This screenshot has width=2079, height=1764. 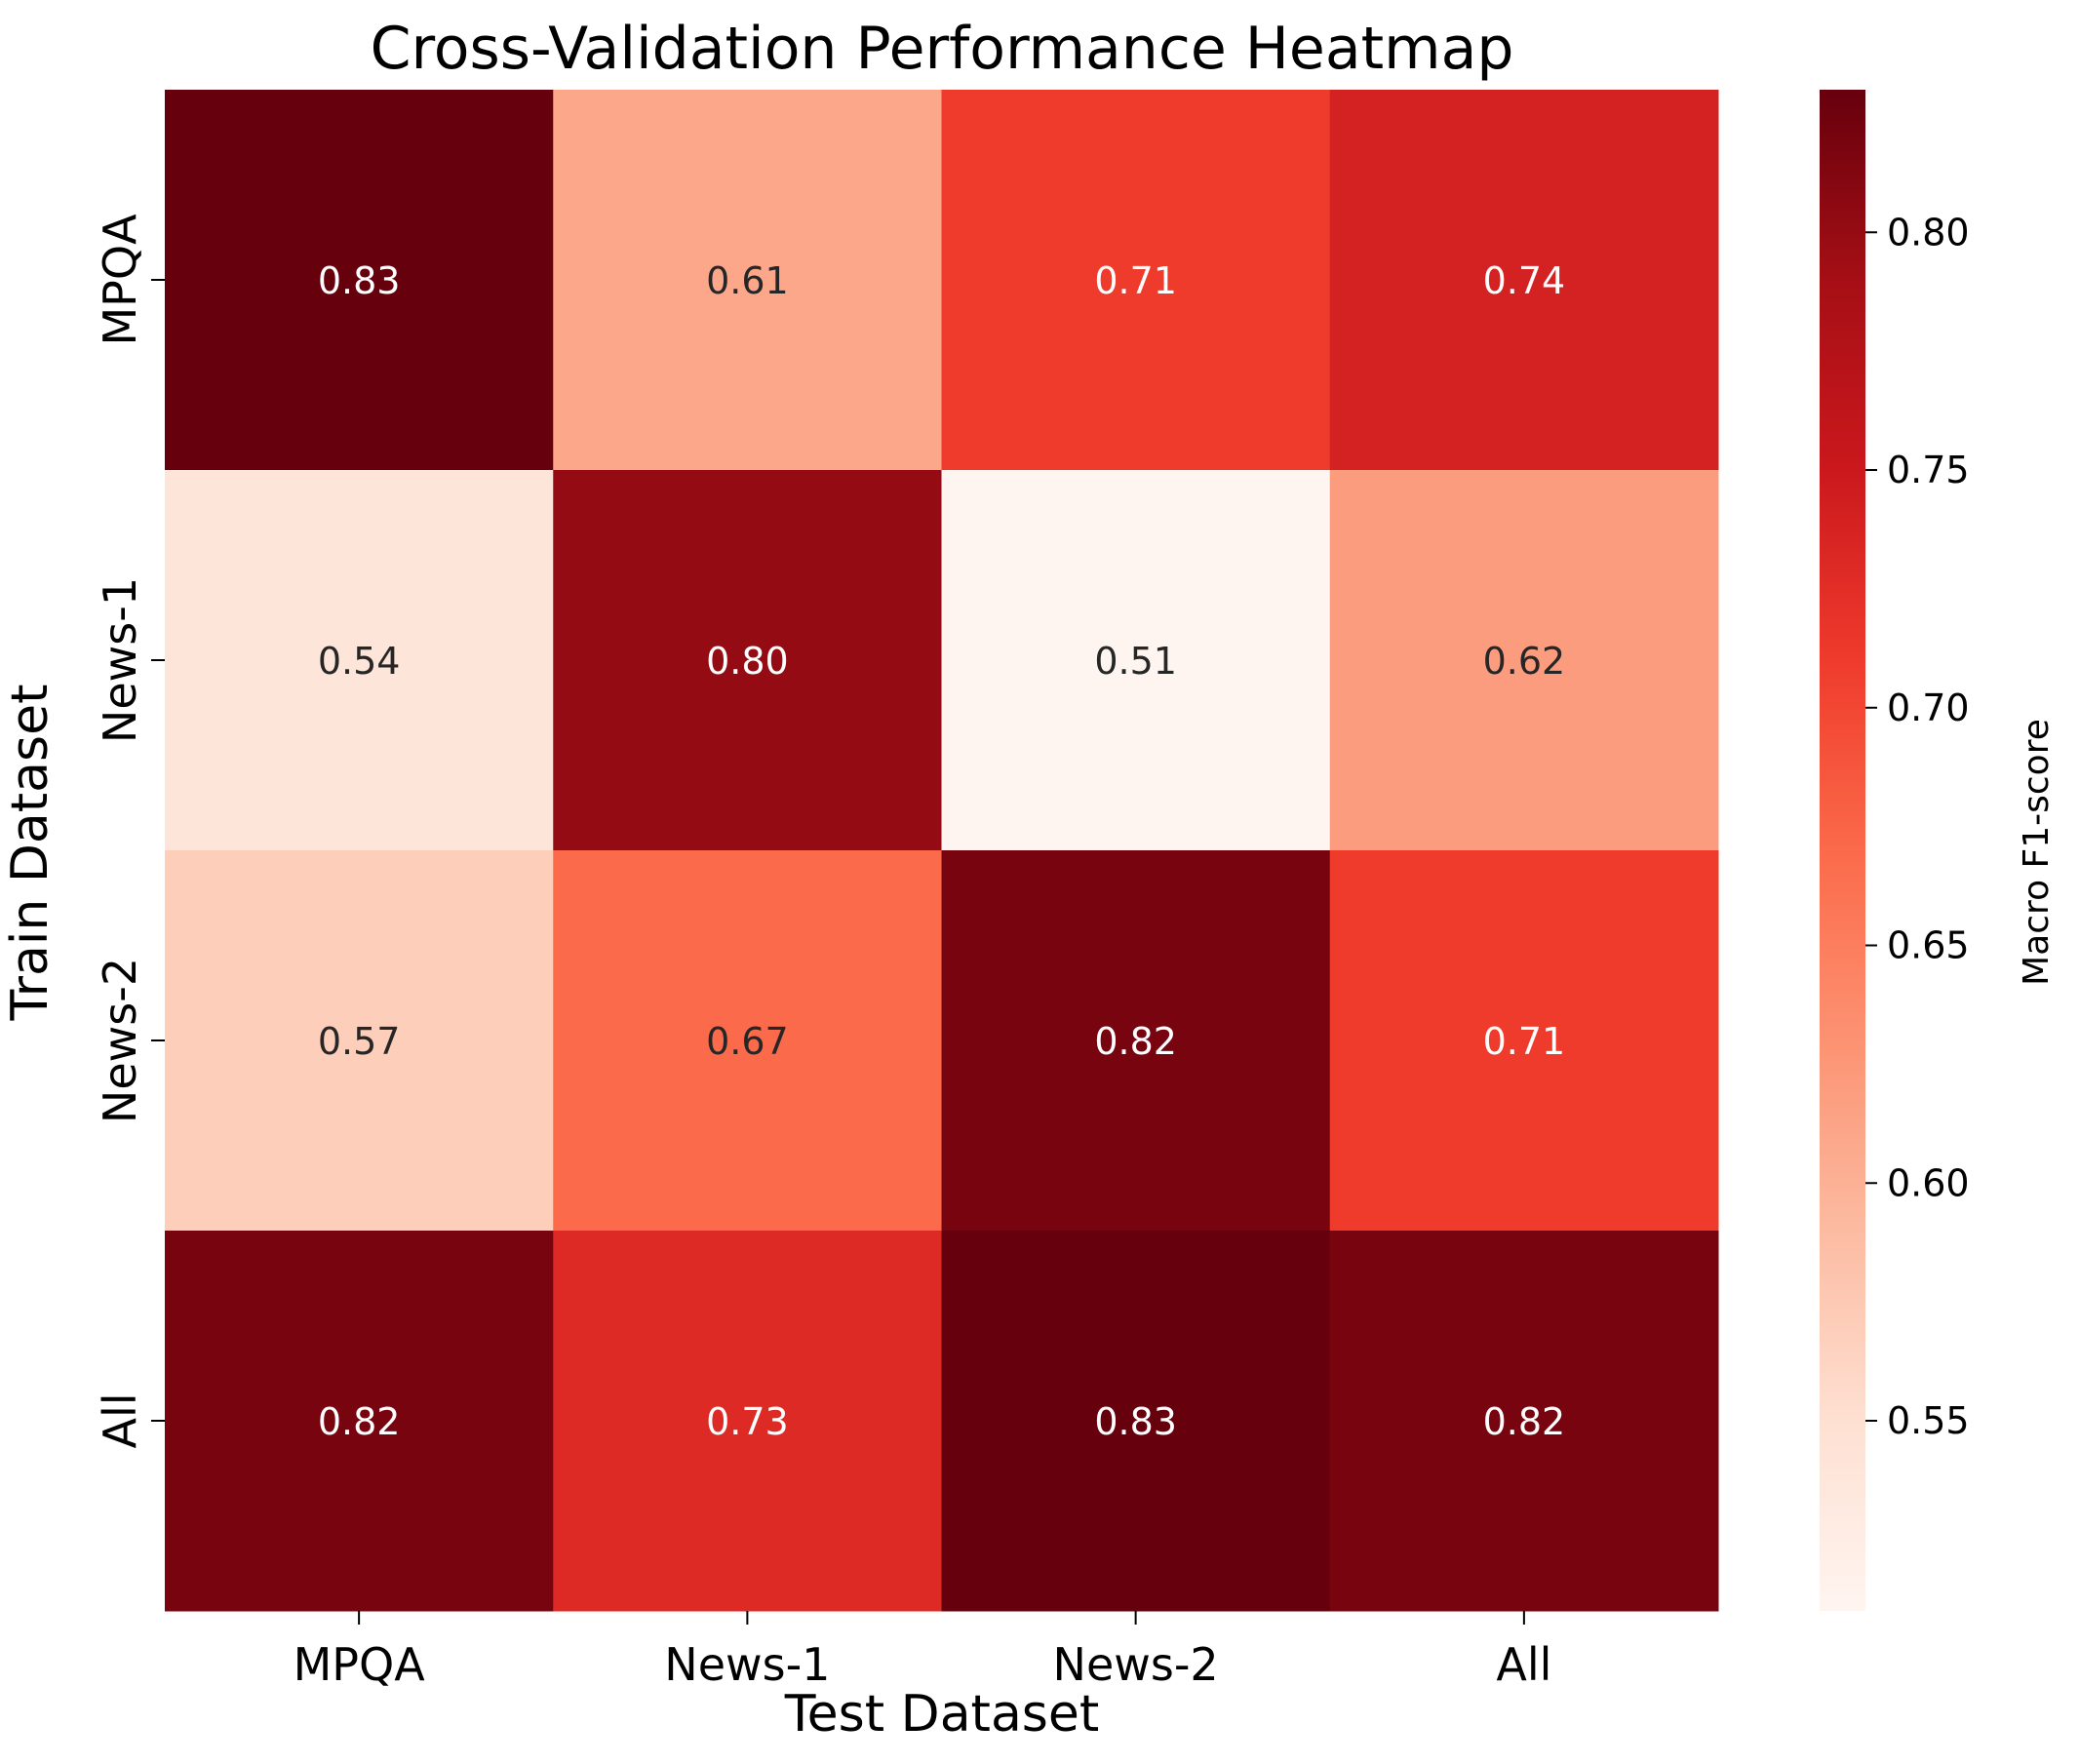 I want to click on x-tick-label: News-2, so click(x=1136, y=1664).